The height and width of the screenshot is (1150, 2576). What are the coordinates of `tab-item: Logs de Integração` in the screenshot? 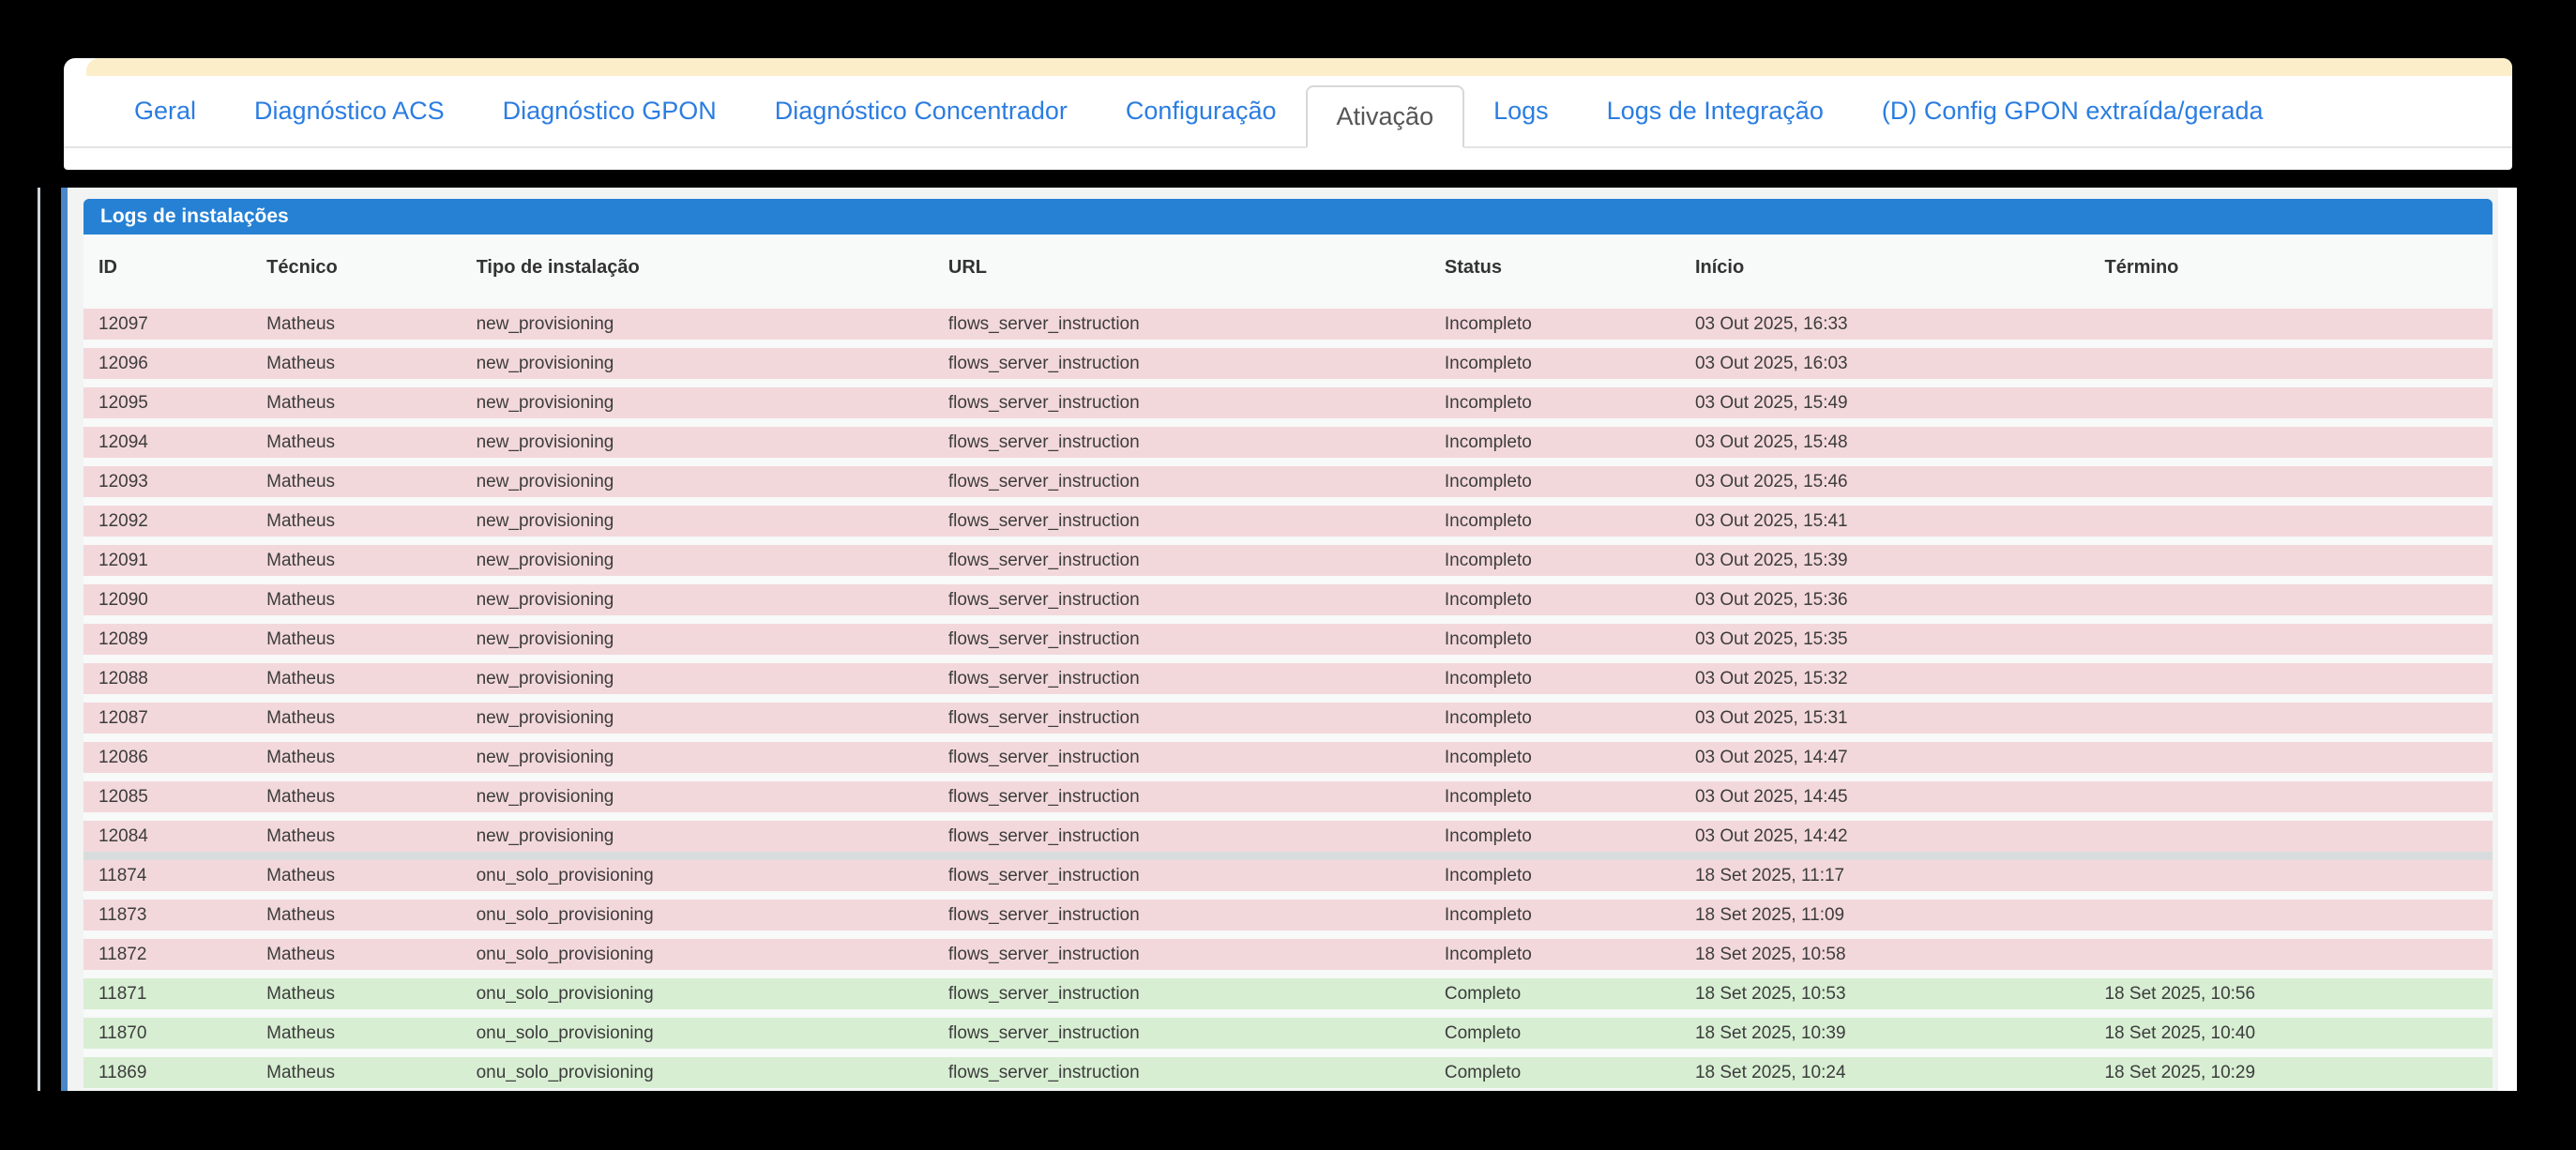 It's located at (1715, 111).